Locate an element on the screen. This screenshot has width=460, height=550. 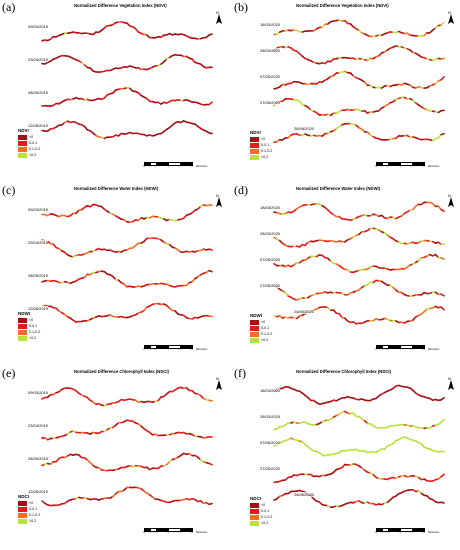
date-label: 12/06/2019 is located at coordinates (38, 491).